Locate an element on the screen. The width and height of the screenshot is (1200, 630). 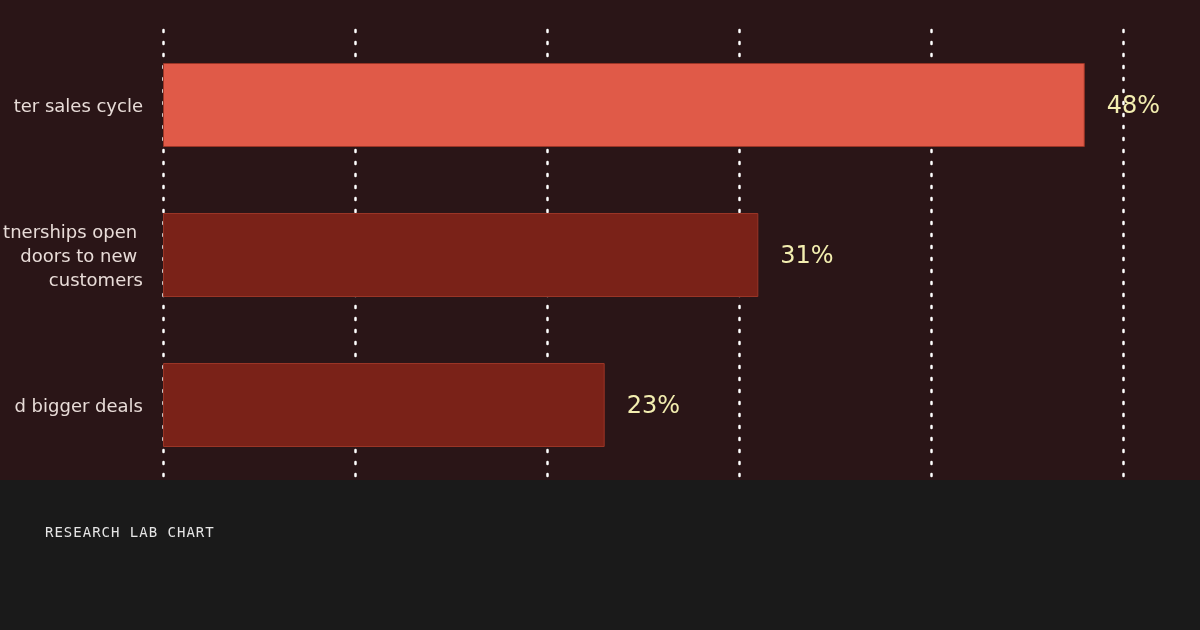
data-label: 23% is located at coordinates (653, 405).